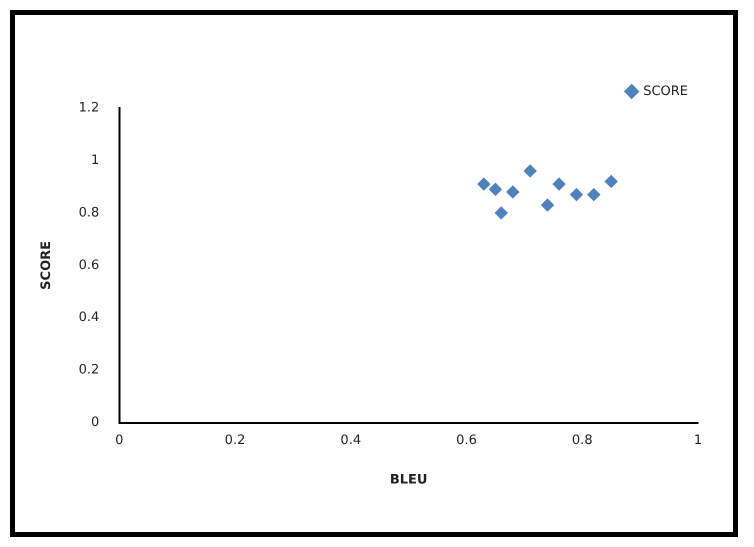 The image size is (754, 547). What do you see at coordinates (89, 318) in the screenshot?
I see `y-tick-label: 0.4` at bounding box center [89, 318].